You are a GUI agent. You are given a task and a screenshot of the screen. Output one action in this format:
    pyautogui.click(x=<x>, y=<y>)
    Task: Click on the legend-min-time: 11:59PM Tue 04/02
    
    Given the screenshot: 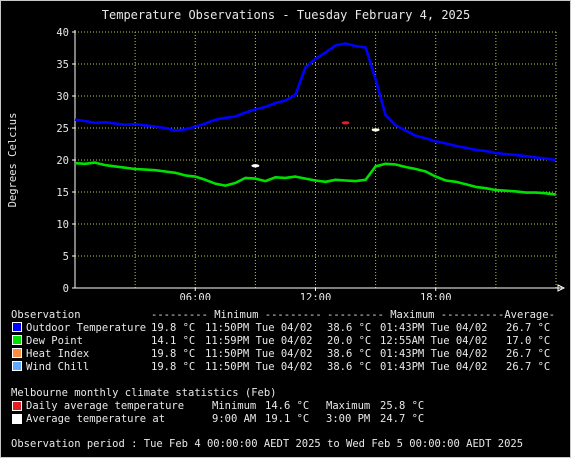 What is the action you would take?
    pyautogui.click(x=259, y=341)
    